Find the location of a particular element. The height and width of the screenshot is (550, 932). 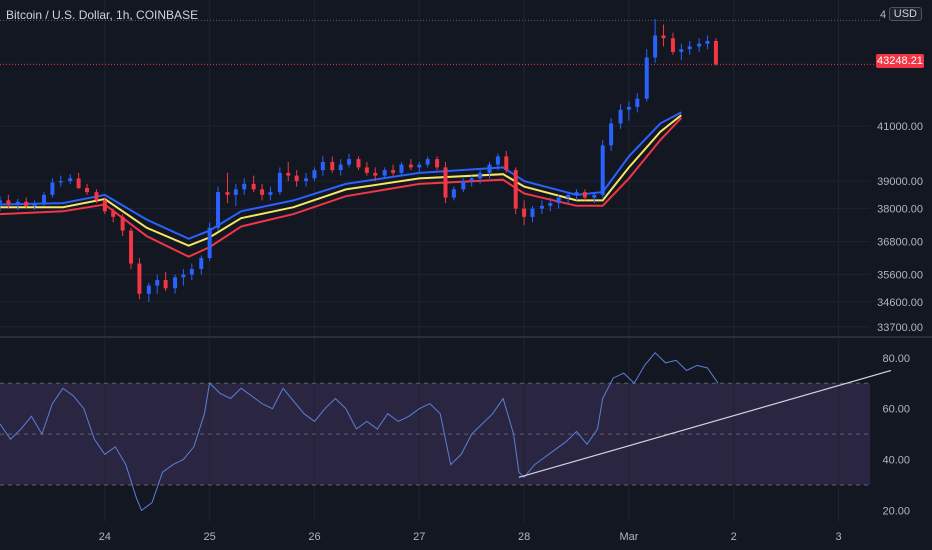

price-tick-label: 38000.00 is located at coordinates (900, 210).